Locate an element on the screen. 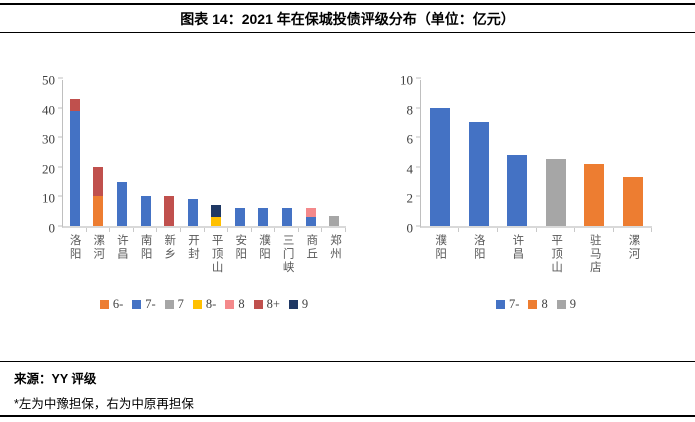 This screenshot has height=422, width=695. bar-商丘 is located at coordinates (310, 217).